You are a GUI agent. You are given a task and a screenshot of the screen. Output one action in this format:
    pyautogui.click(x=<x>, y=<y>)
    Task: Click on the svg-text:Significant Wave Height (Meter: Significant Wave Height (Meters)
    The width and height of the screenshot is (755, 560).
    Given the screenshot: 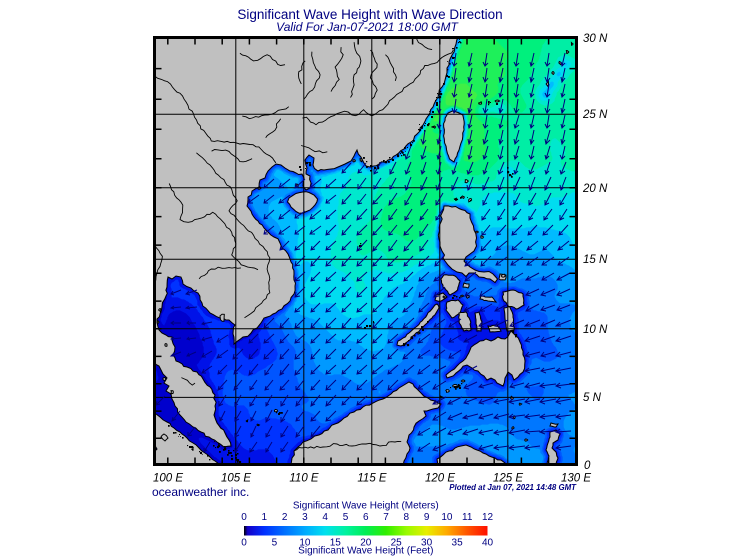 What is the action you would take?
    pyautogui.click(x=366, y=506)
    